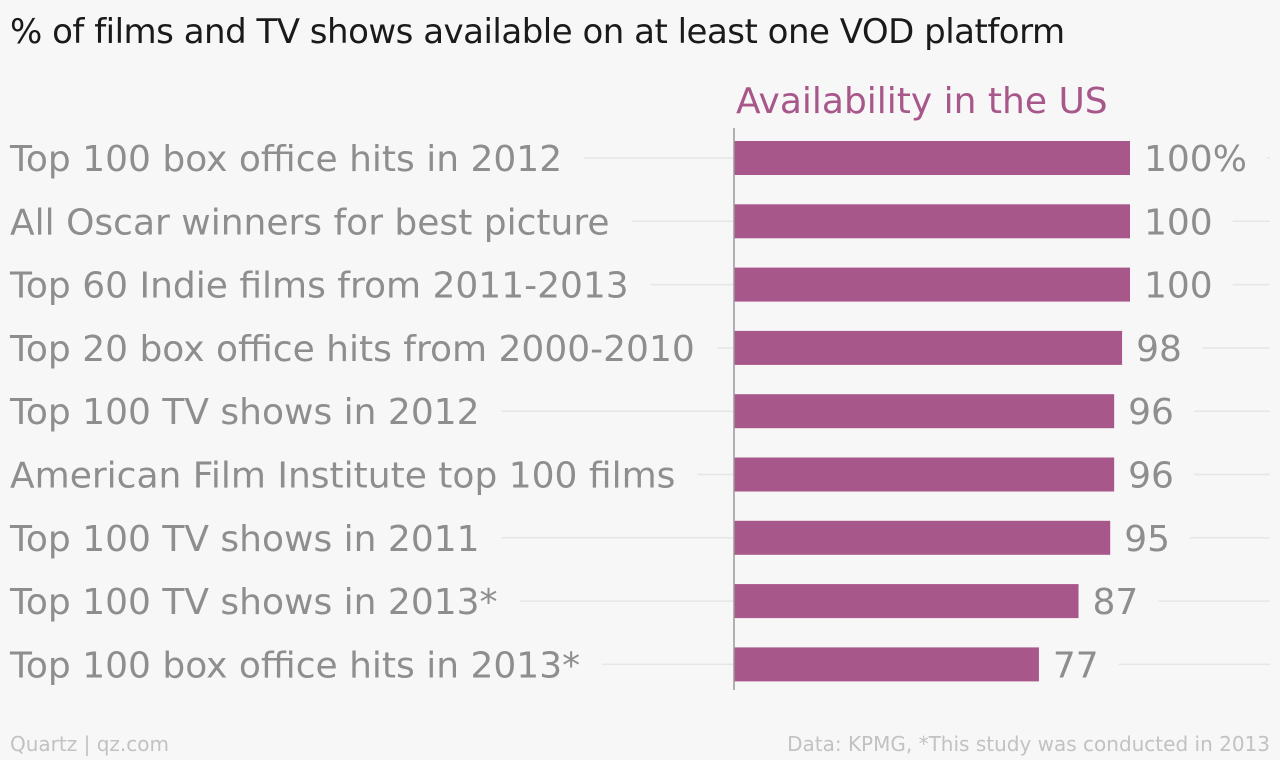 This screenshot has width=1280, height=760. Describe the element at coordinates (285, 159) in the screenshot. I see `category-label: Top 100 box office hits in 2012` at that location.